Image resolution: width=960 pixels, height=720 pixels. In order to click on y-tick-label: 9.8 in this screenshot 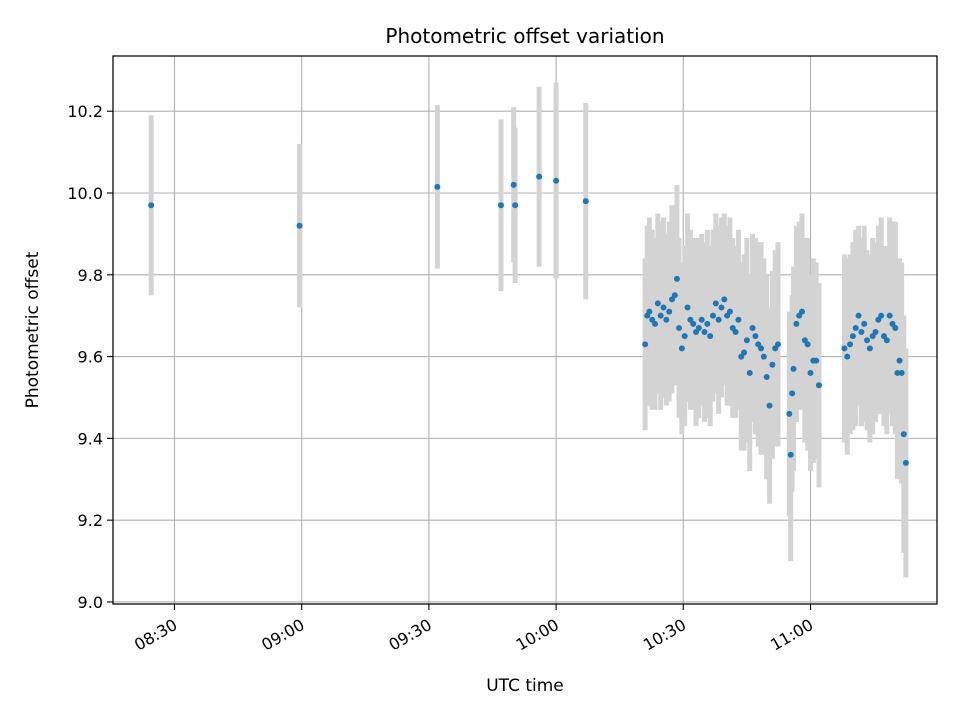, I will do `click(90, 275)`.